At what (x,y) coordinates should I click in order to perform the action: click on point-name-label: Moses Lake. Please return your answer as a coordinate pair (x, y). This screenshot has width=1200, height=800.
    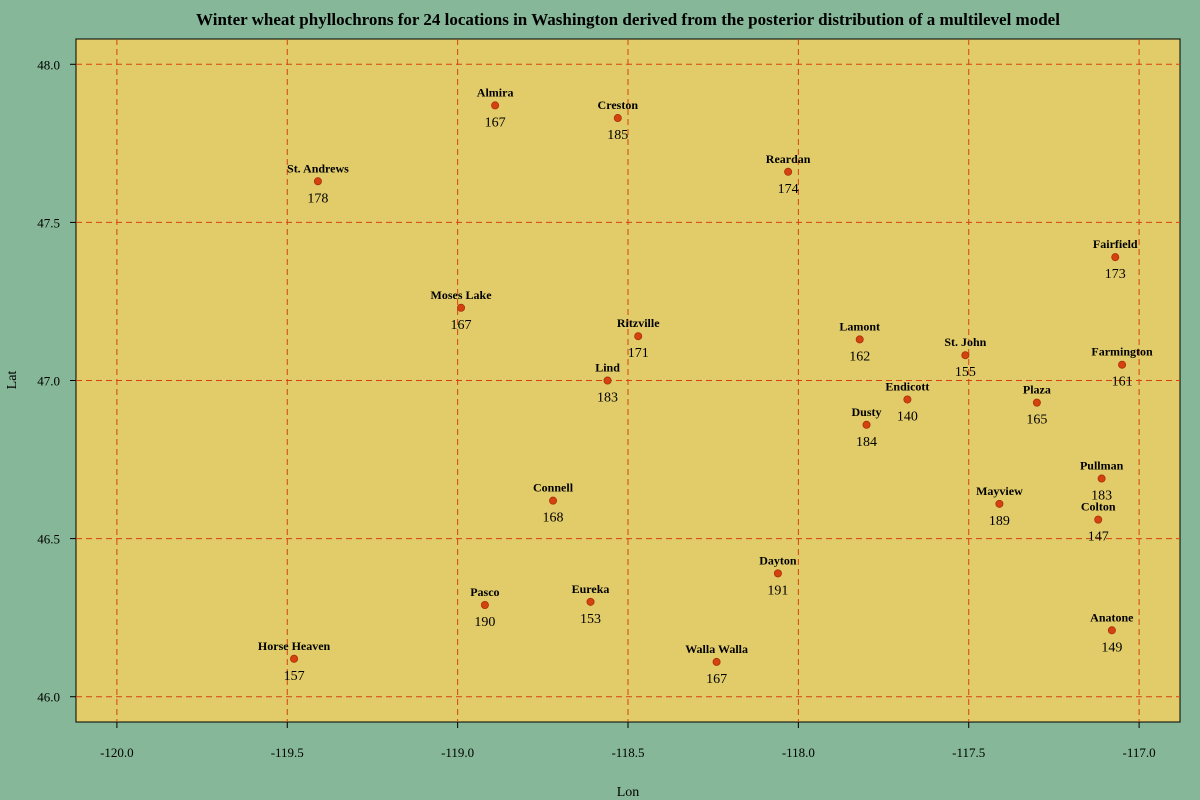
    Looking at the image, I should click on (462, 295).